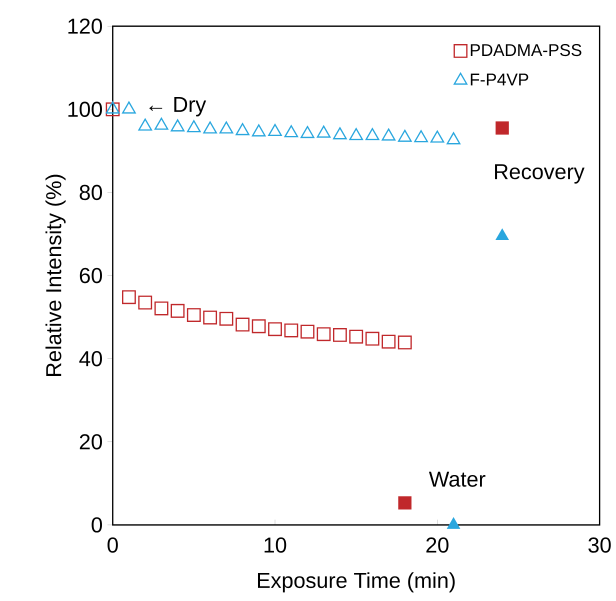 The width and height of the screenshot is (616, 601). I want to click on y-axis-title: Relative Intensity (%), so click(55, 275).